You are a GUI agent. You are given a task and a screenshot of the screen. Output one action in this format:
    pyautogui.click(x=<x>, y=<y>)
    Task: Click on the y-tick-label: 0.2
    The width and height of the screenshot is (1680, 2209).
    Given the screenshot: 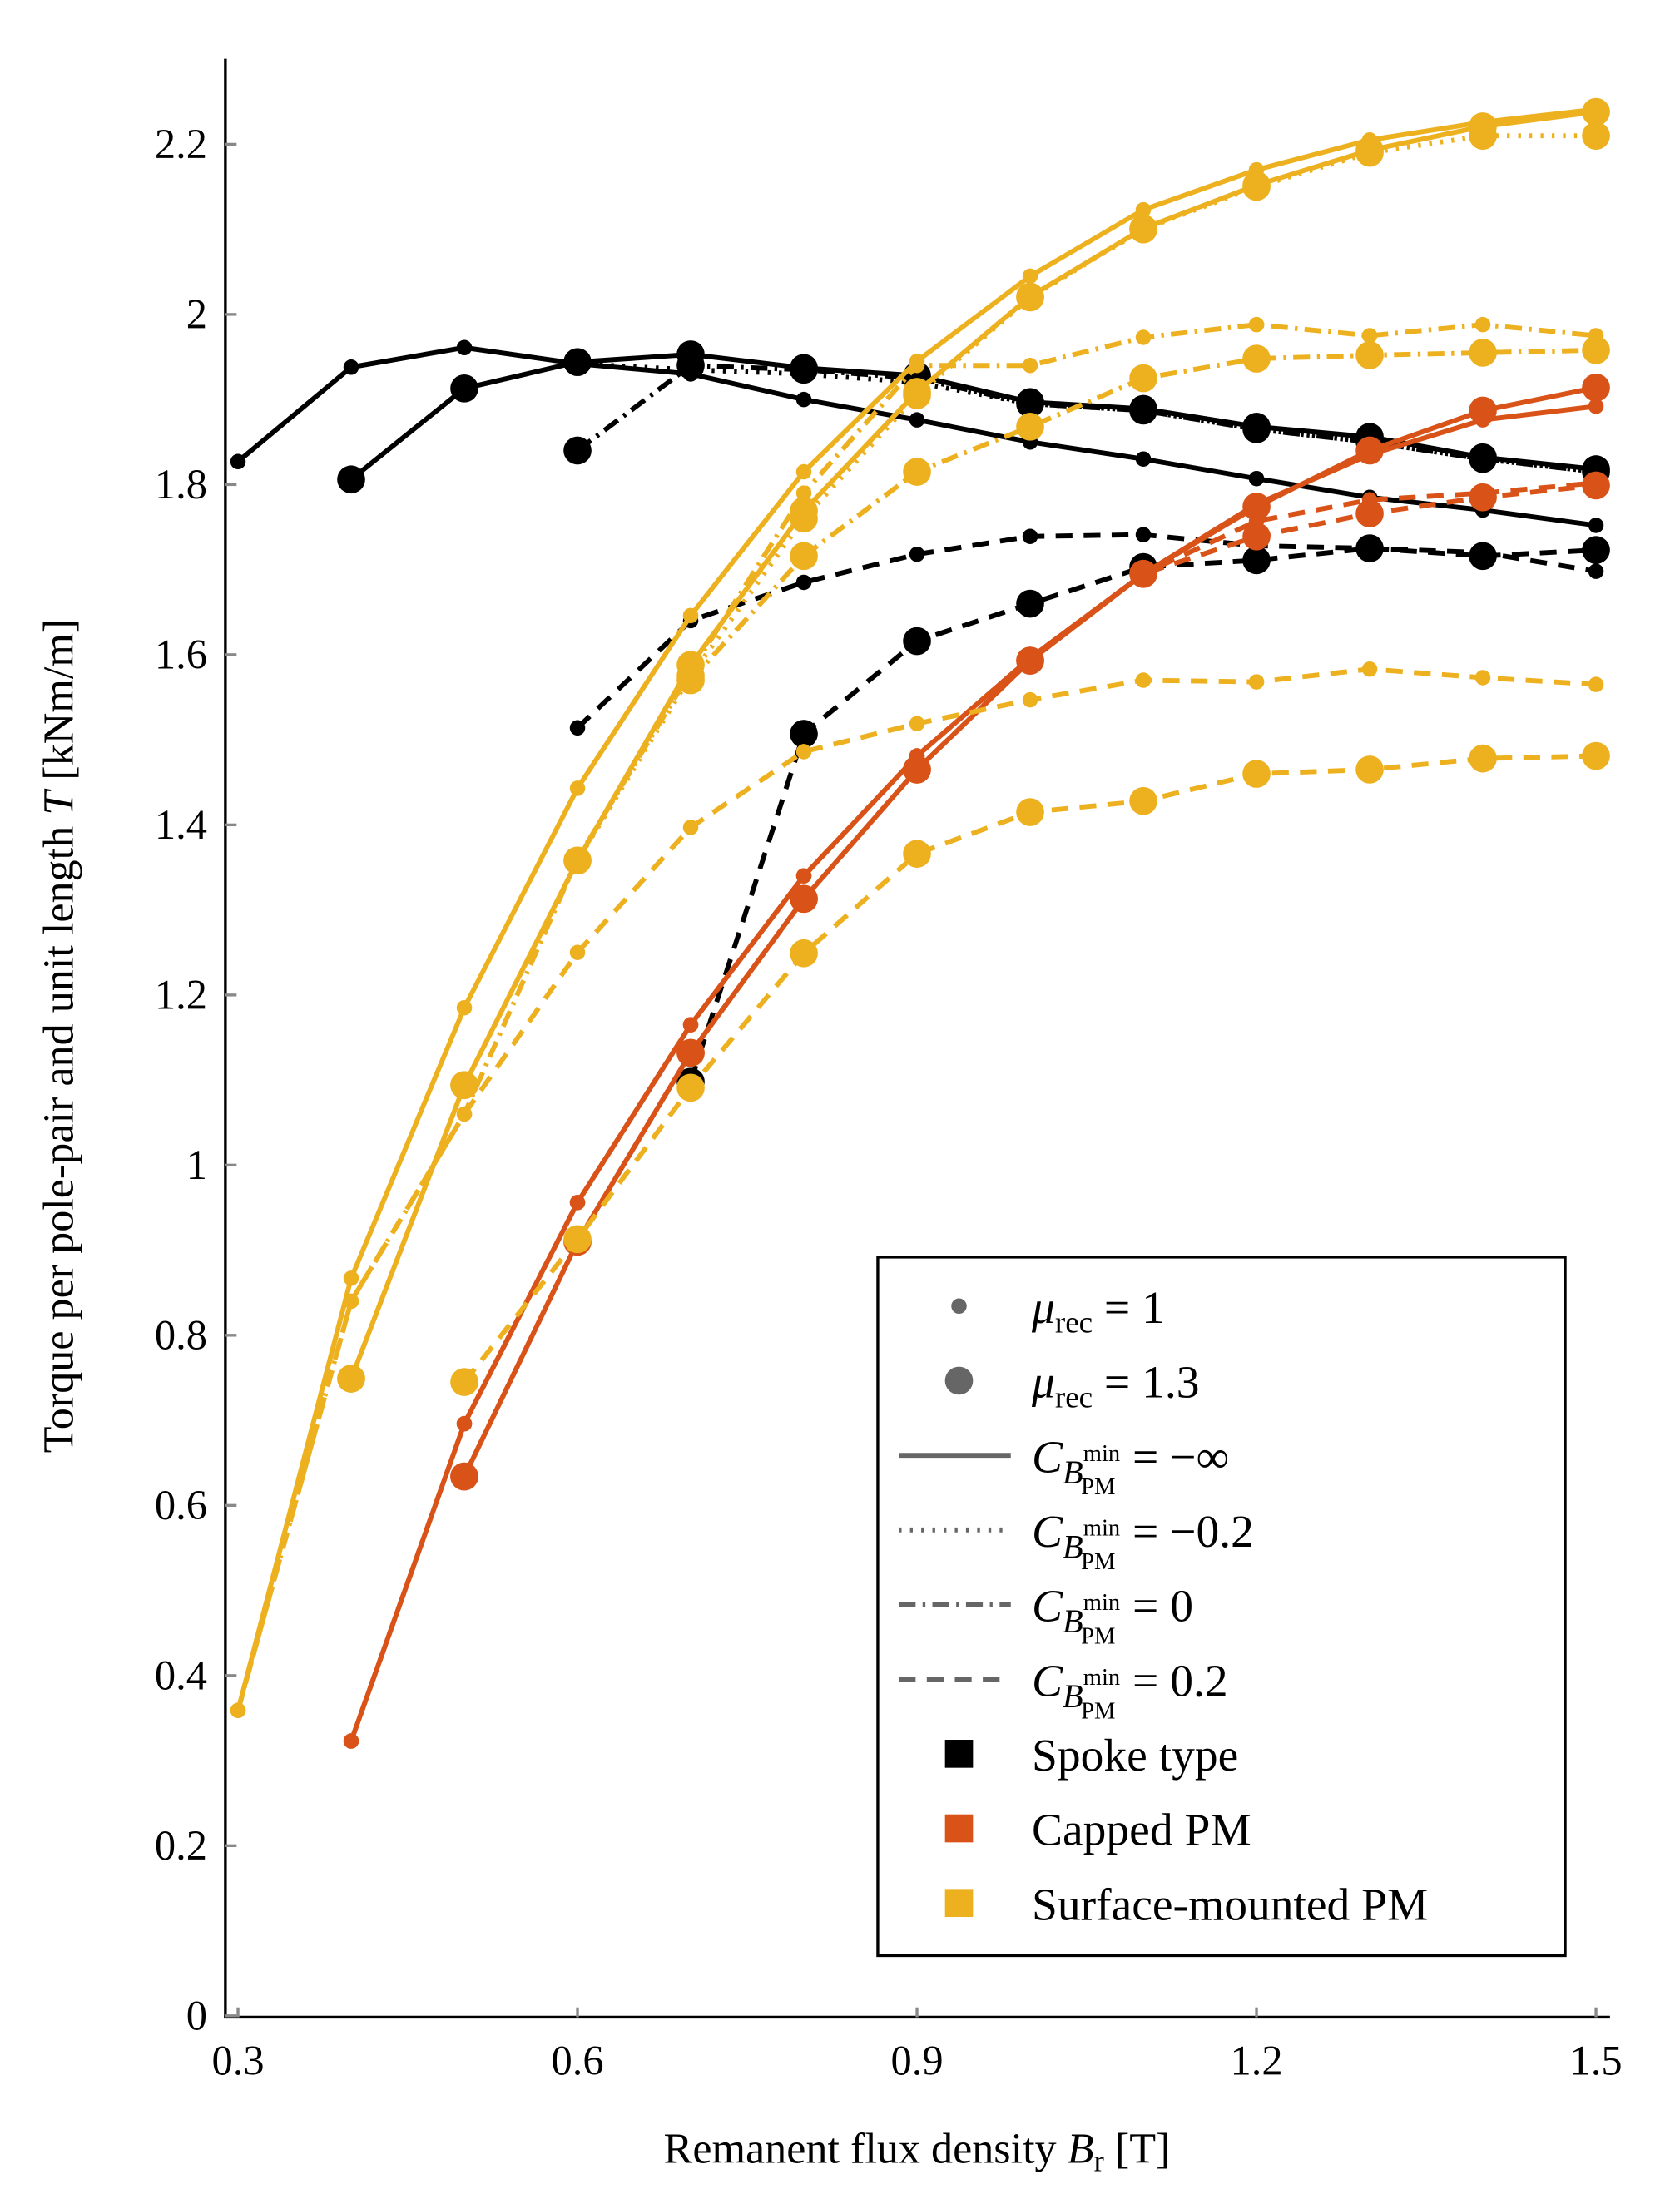 What is the action you would take?
    pyautogui.click(x=181, y=1846)
    